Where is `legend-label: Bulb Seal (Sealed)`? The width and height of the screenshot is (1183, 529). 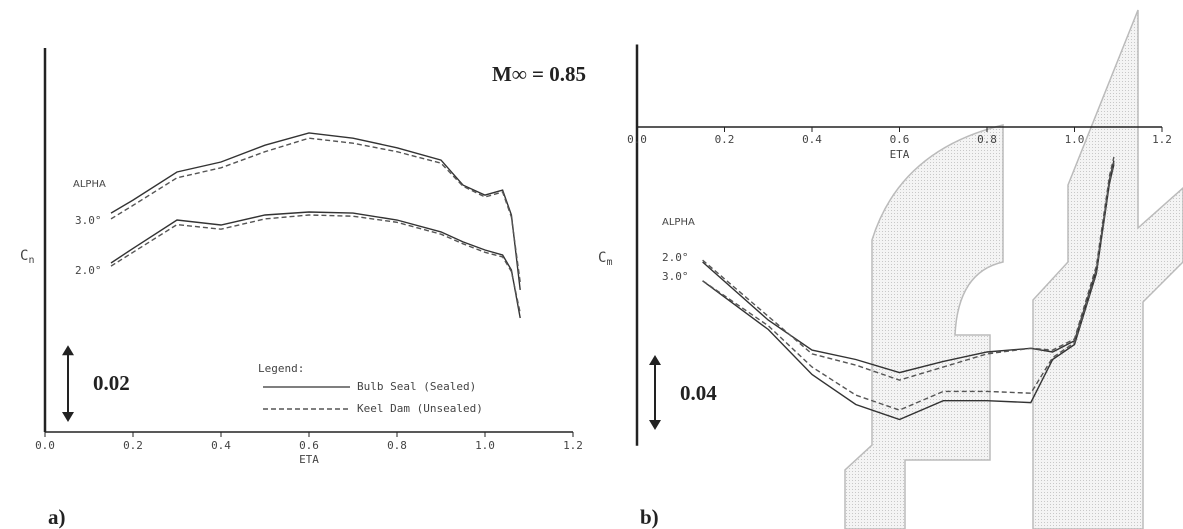
legend-label: Bulb Seal (Sealed) is located at coordinates (416, 386).